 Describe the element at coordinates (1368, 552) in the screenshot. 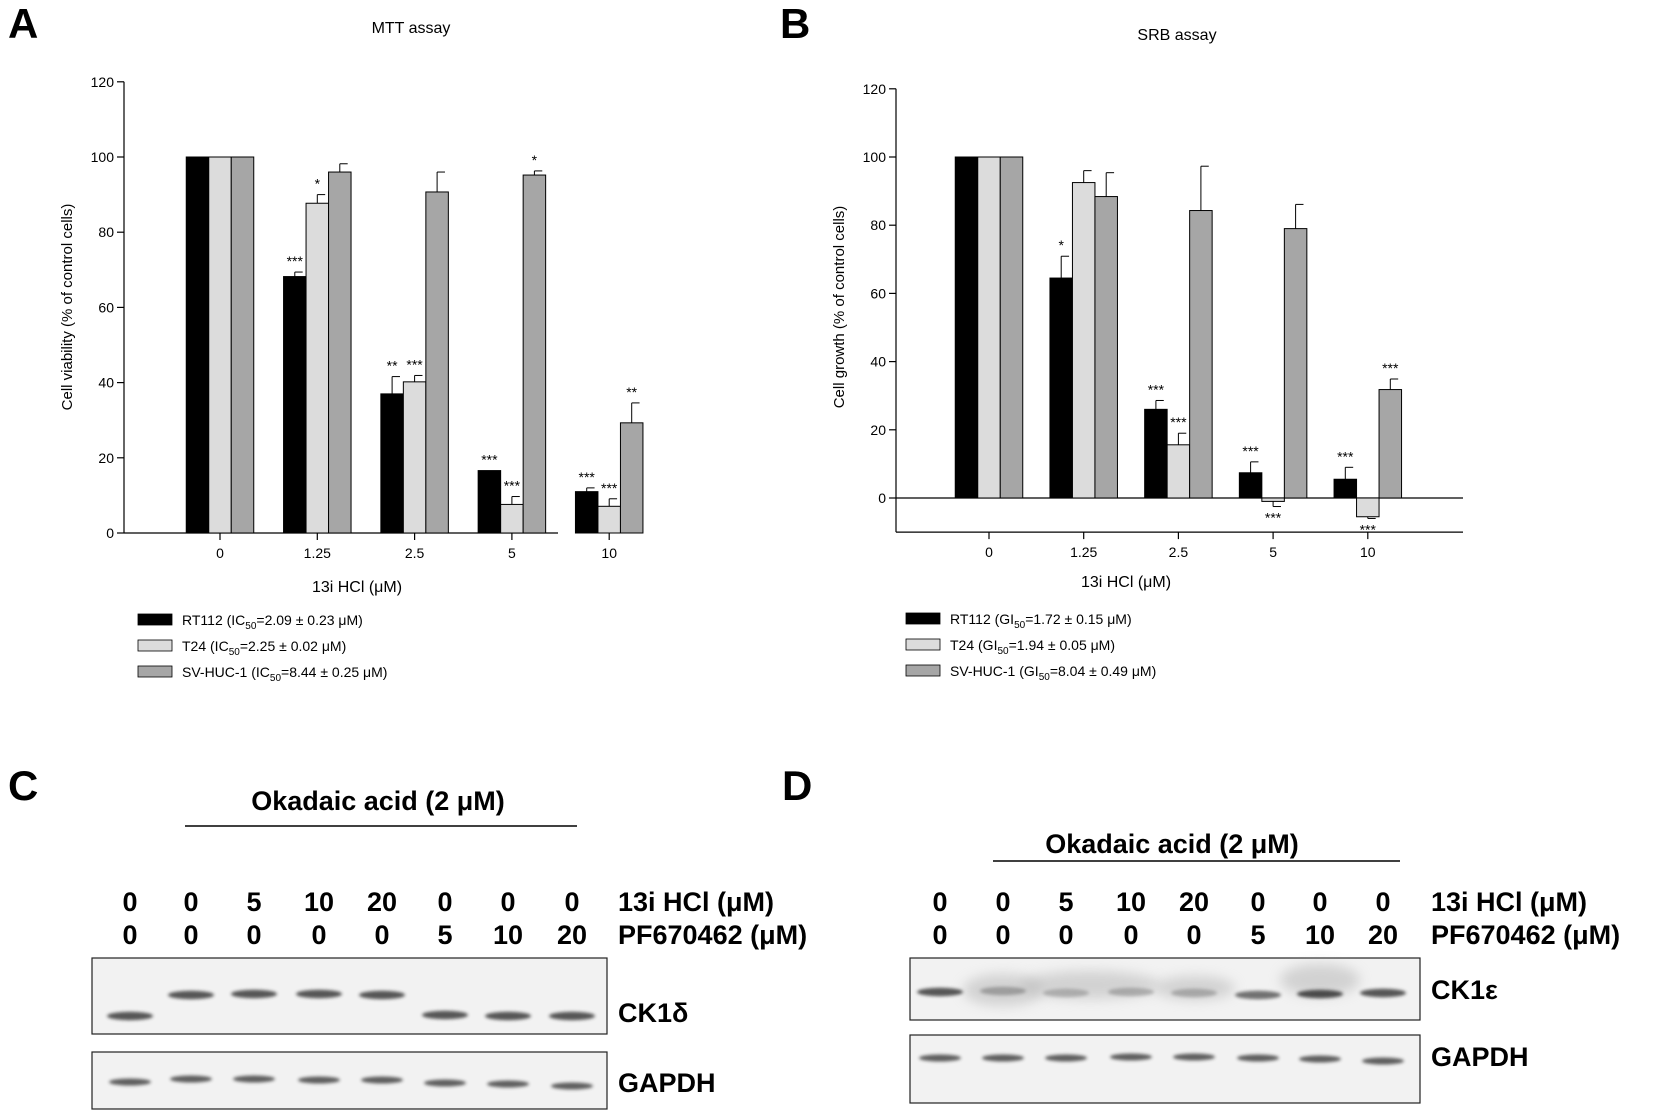

I see `x-tick-label: 10` at that location.